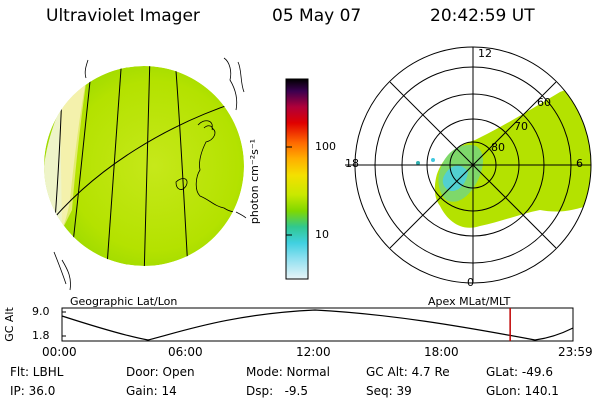 This screenshot has width=600, height=400. I want to click on altitude-ylabel: GC Alt, so click(9, 324).